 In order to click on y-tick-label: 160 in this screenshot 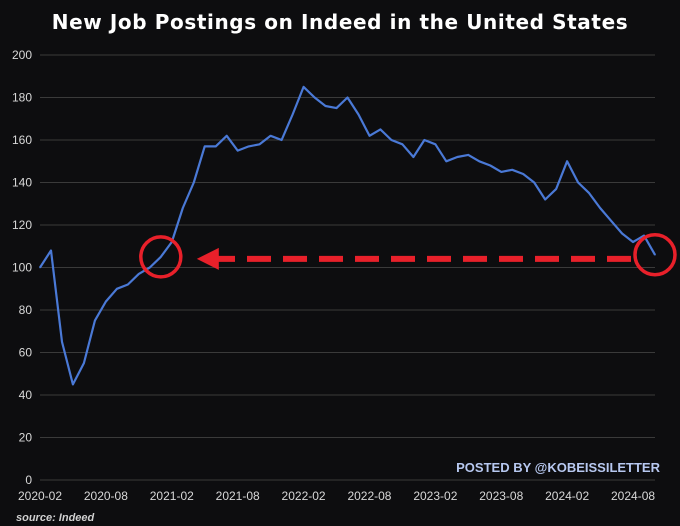, I will do `click(22, 140)`.